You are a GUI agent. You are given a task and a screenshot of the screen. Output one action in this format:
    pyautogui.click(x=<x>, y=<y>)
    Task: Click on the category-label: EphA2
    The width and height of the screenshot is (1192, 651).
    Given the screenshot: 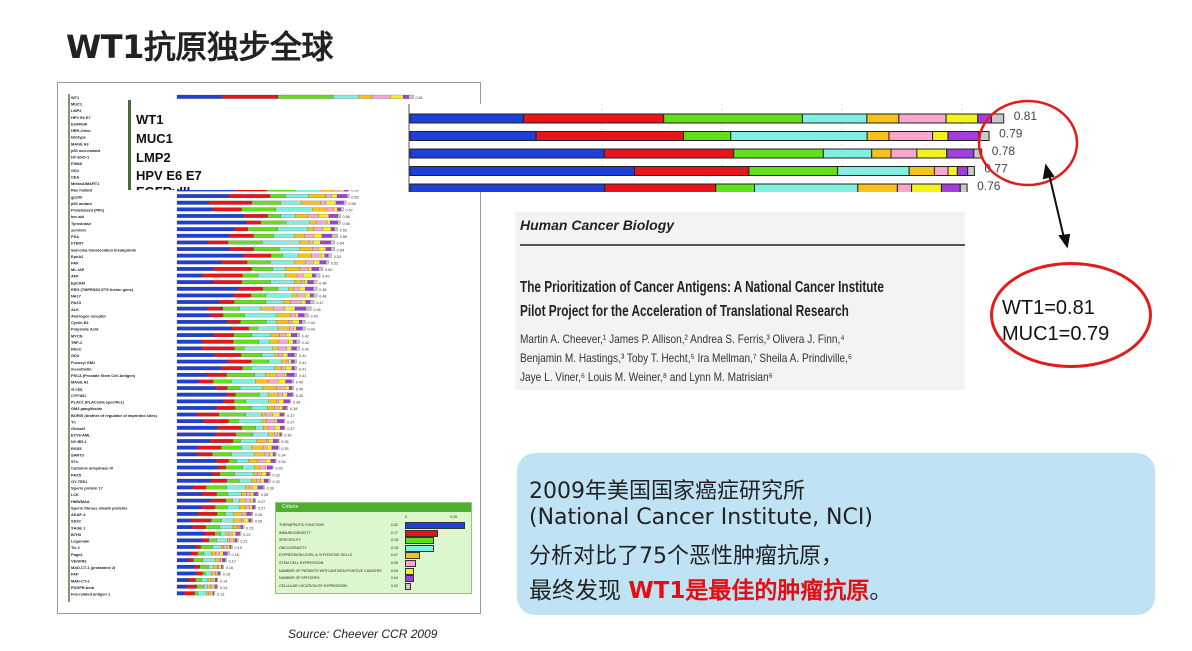 What is the action you would take?
    pyautogui.click(x=77, y=256)
    